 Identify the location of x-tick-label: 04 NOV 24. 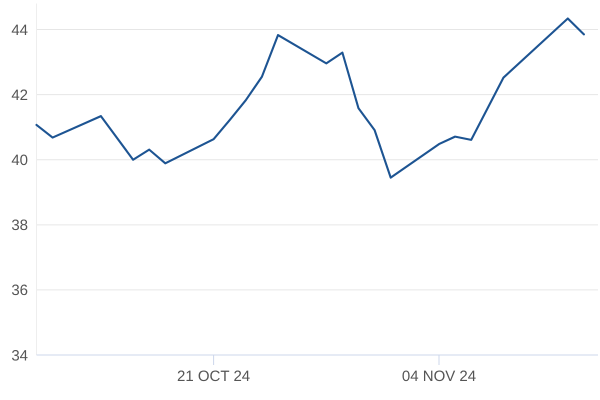
(439, 376).